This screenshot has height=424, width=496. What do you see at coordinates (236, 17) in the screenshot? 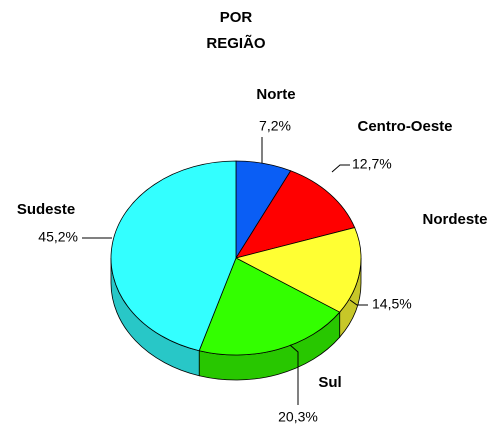
I see `chart-title: POR` at bounding box center [236, 17].